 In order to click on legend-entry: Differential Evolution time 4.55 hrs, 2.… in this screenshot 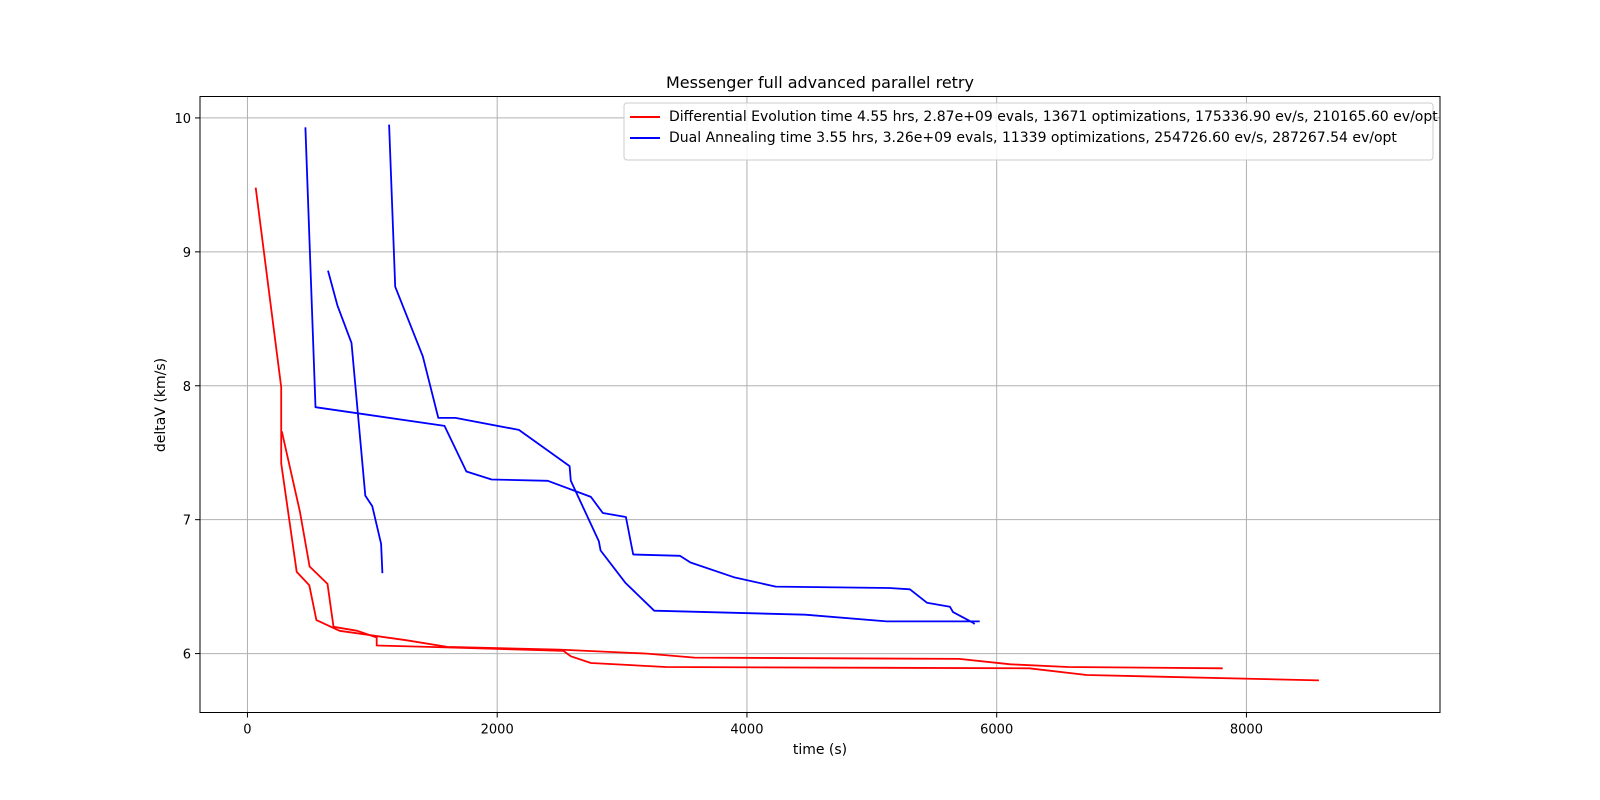, I will do `click(1053, 117)`.